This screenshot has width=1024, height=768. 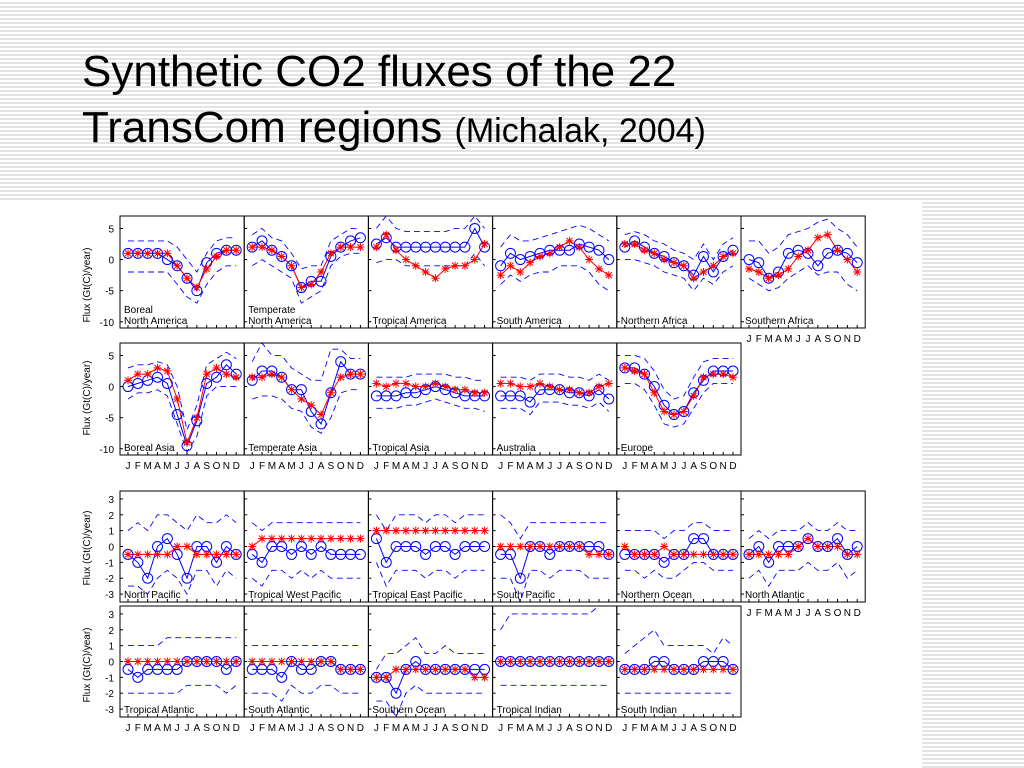 What do you see at coordinates (294, 595) in the screenshot?
I see `region-label: Tropical West Pacific` at bounding box center [294, 595].